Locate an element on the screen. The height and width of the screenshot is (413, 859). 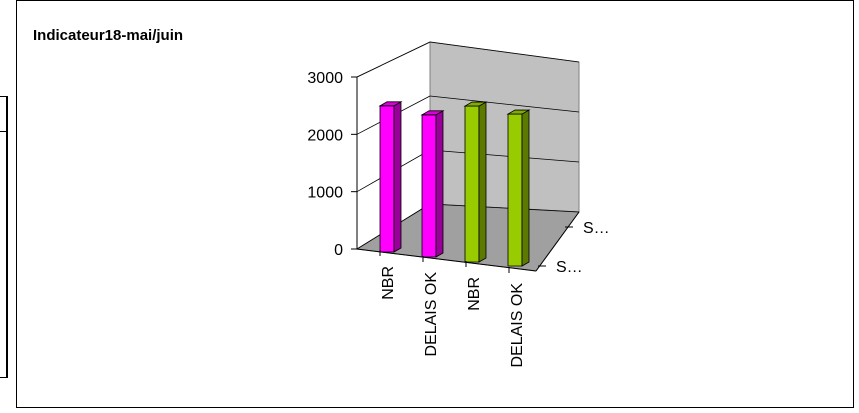
chart-title: Indicateur18-mai/juin is located at coordinates (108, 35).